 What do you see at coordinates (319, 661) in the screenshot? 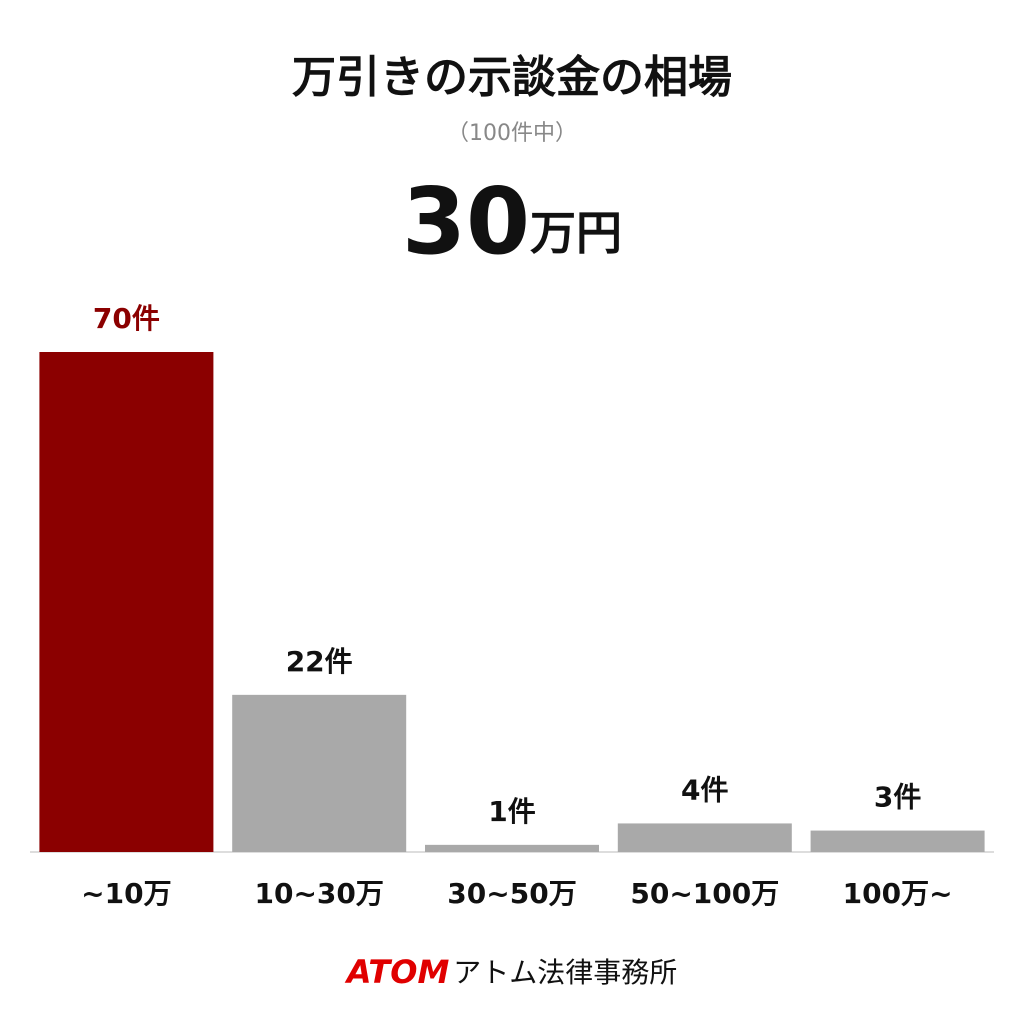
I see `value-label: 22件` at bounding box center [319, 661].